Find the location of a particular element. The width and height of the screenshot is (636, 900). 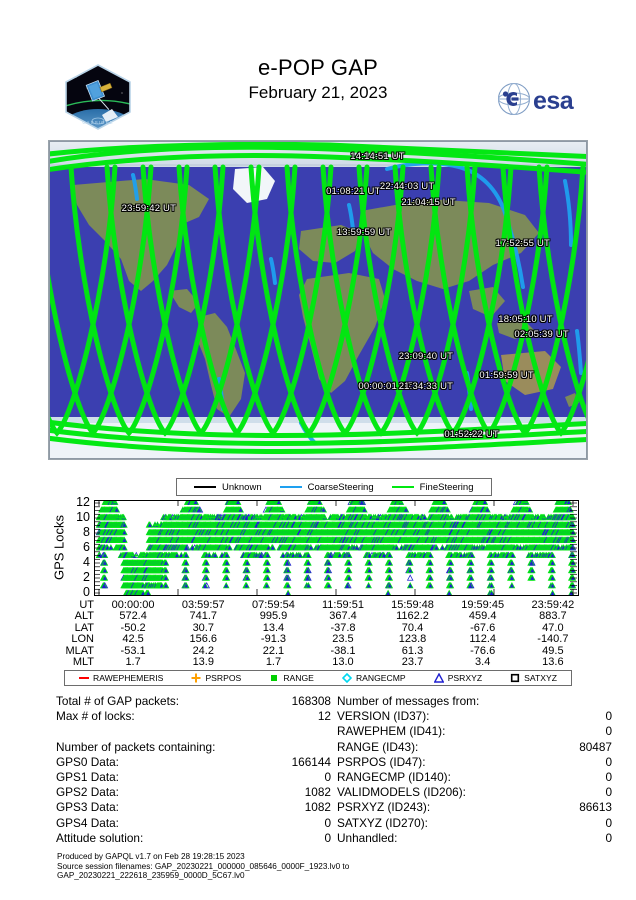

table-cell: 995.9 is located at coordinates (273, 616).